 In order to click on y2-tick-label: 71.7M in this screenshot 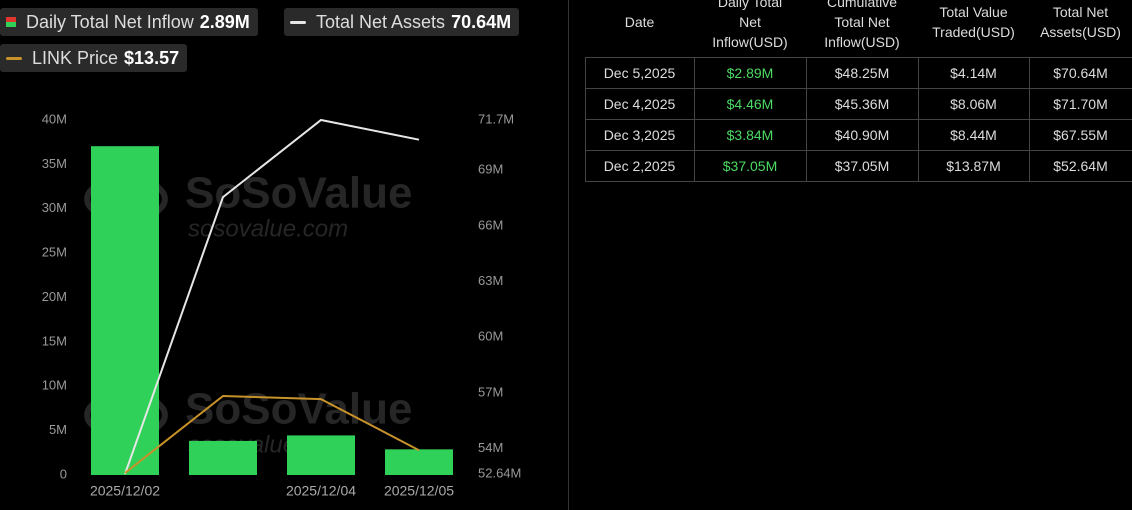, I will do `click(496, 118)`.